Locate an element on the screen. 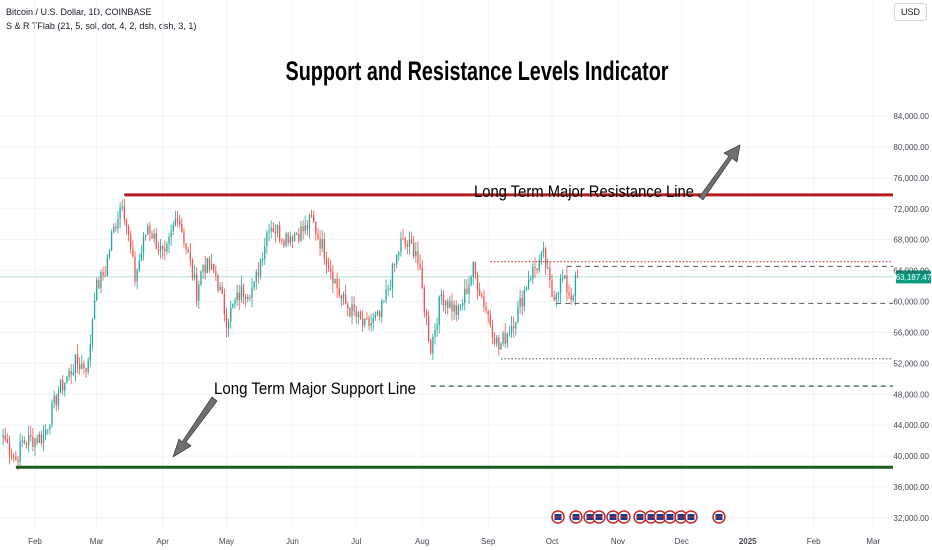  x-tick-label: Jul is located at coordinates (356, 541).